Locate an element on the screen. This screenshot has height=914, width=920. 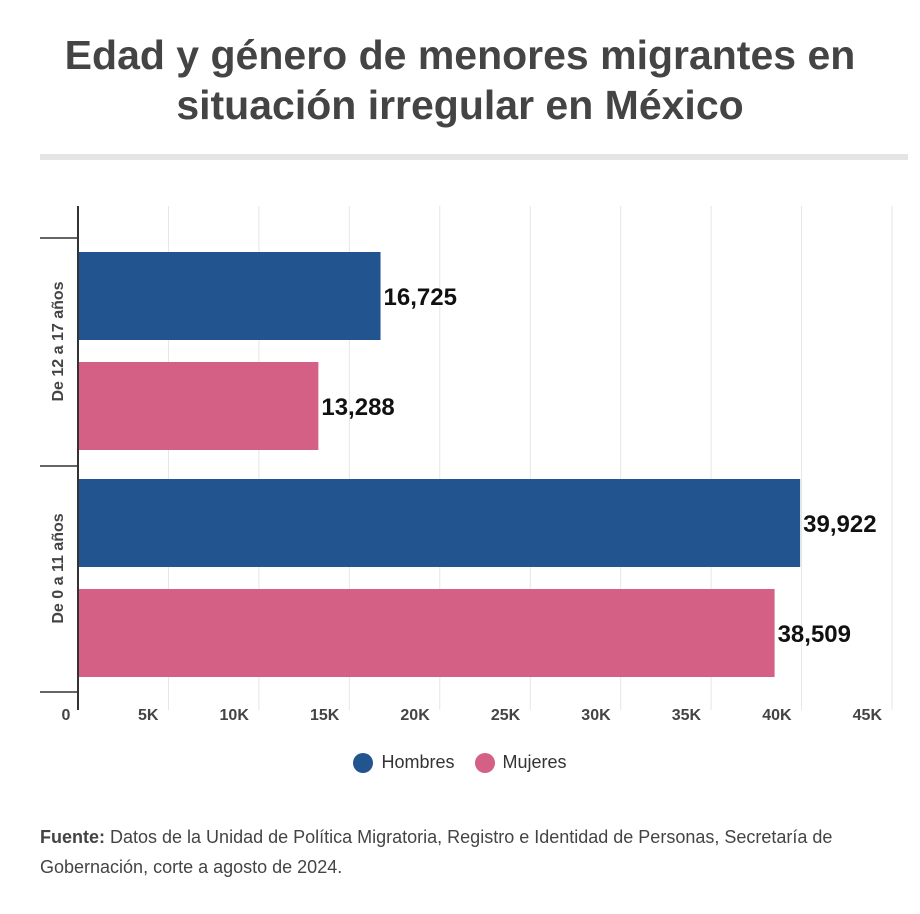
data-label-mujeres-1: 38,509 is located at coordinates (814, 634).